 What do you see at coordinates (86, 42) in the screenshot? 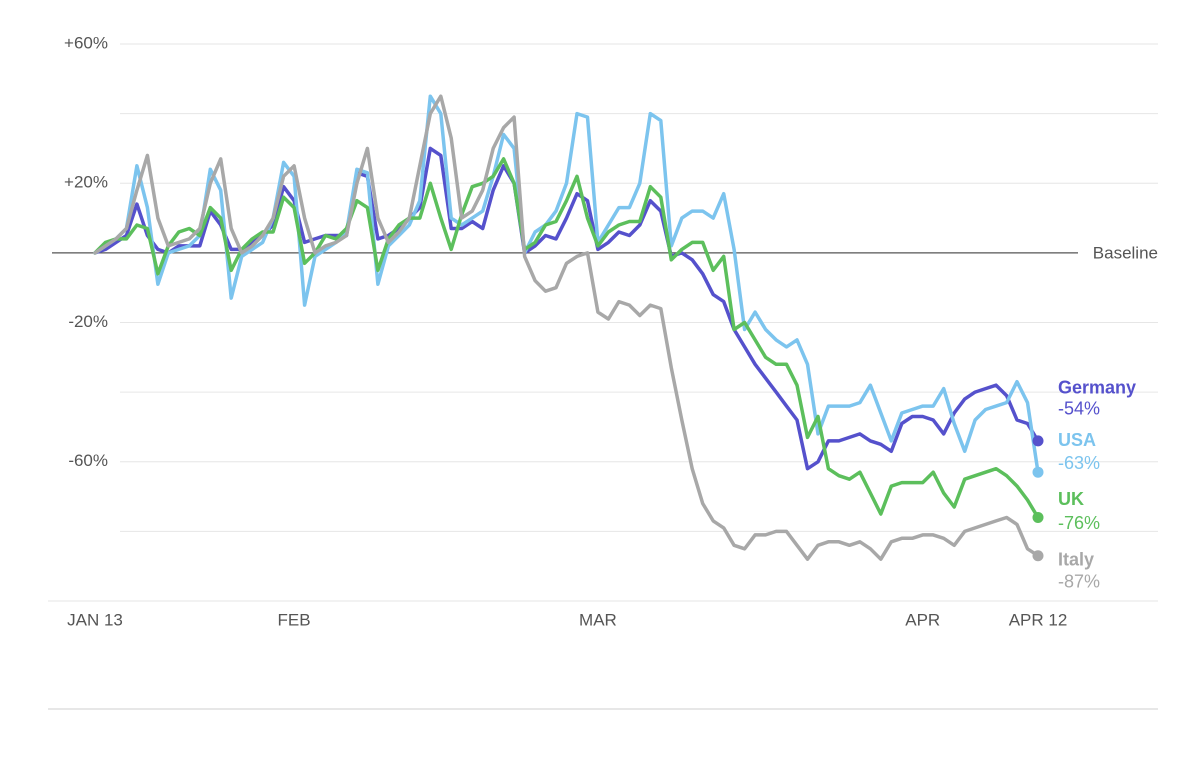
I see `y-tick-label: +60%` at bounding box center [86, 42].